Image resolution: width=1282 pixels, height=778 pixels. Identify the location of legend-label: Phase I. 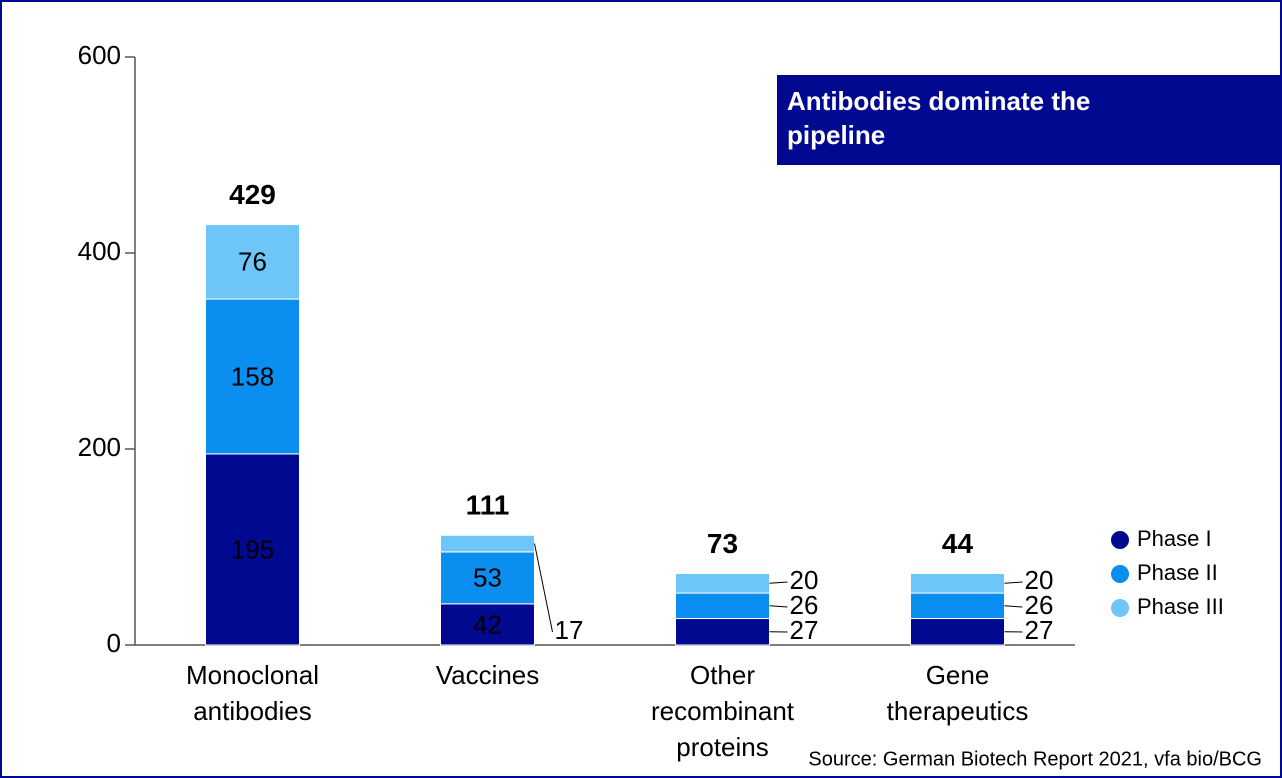
(1174, 538).